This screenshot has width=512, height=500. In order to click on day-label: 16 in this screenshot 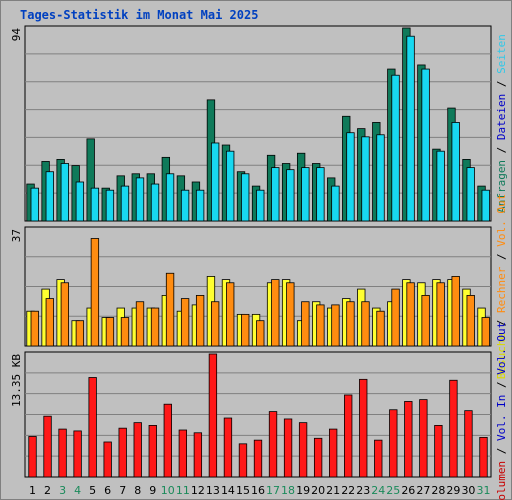, I will do `click(258, 490)`.